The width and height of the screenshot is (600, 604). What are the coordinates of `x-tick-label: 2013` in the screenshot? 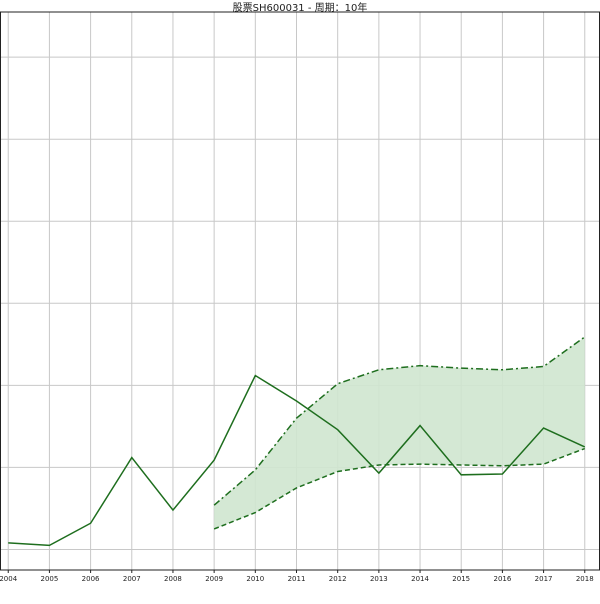 It's located at (379, 579).